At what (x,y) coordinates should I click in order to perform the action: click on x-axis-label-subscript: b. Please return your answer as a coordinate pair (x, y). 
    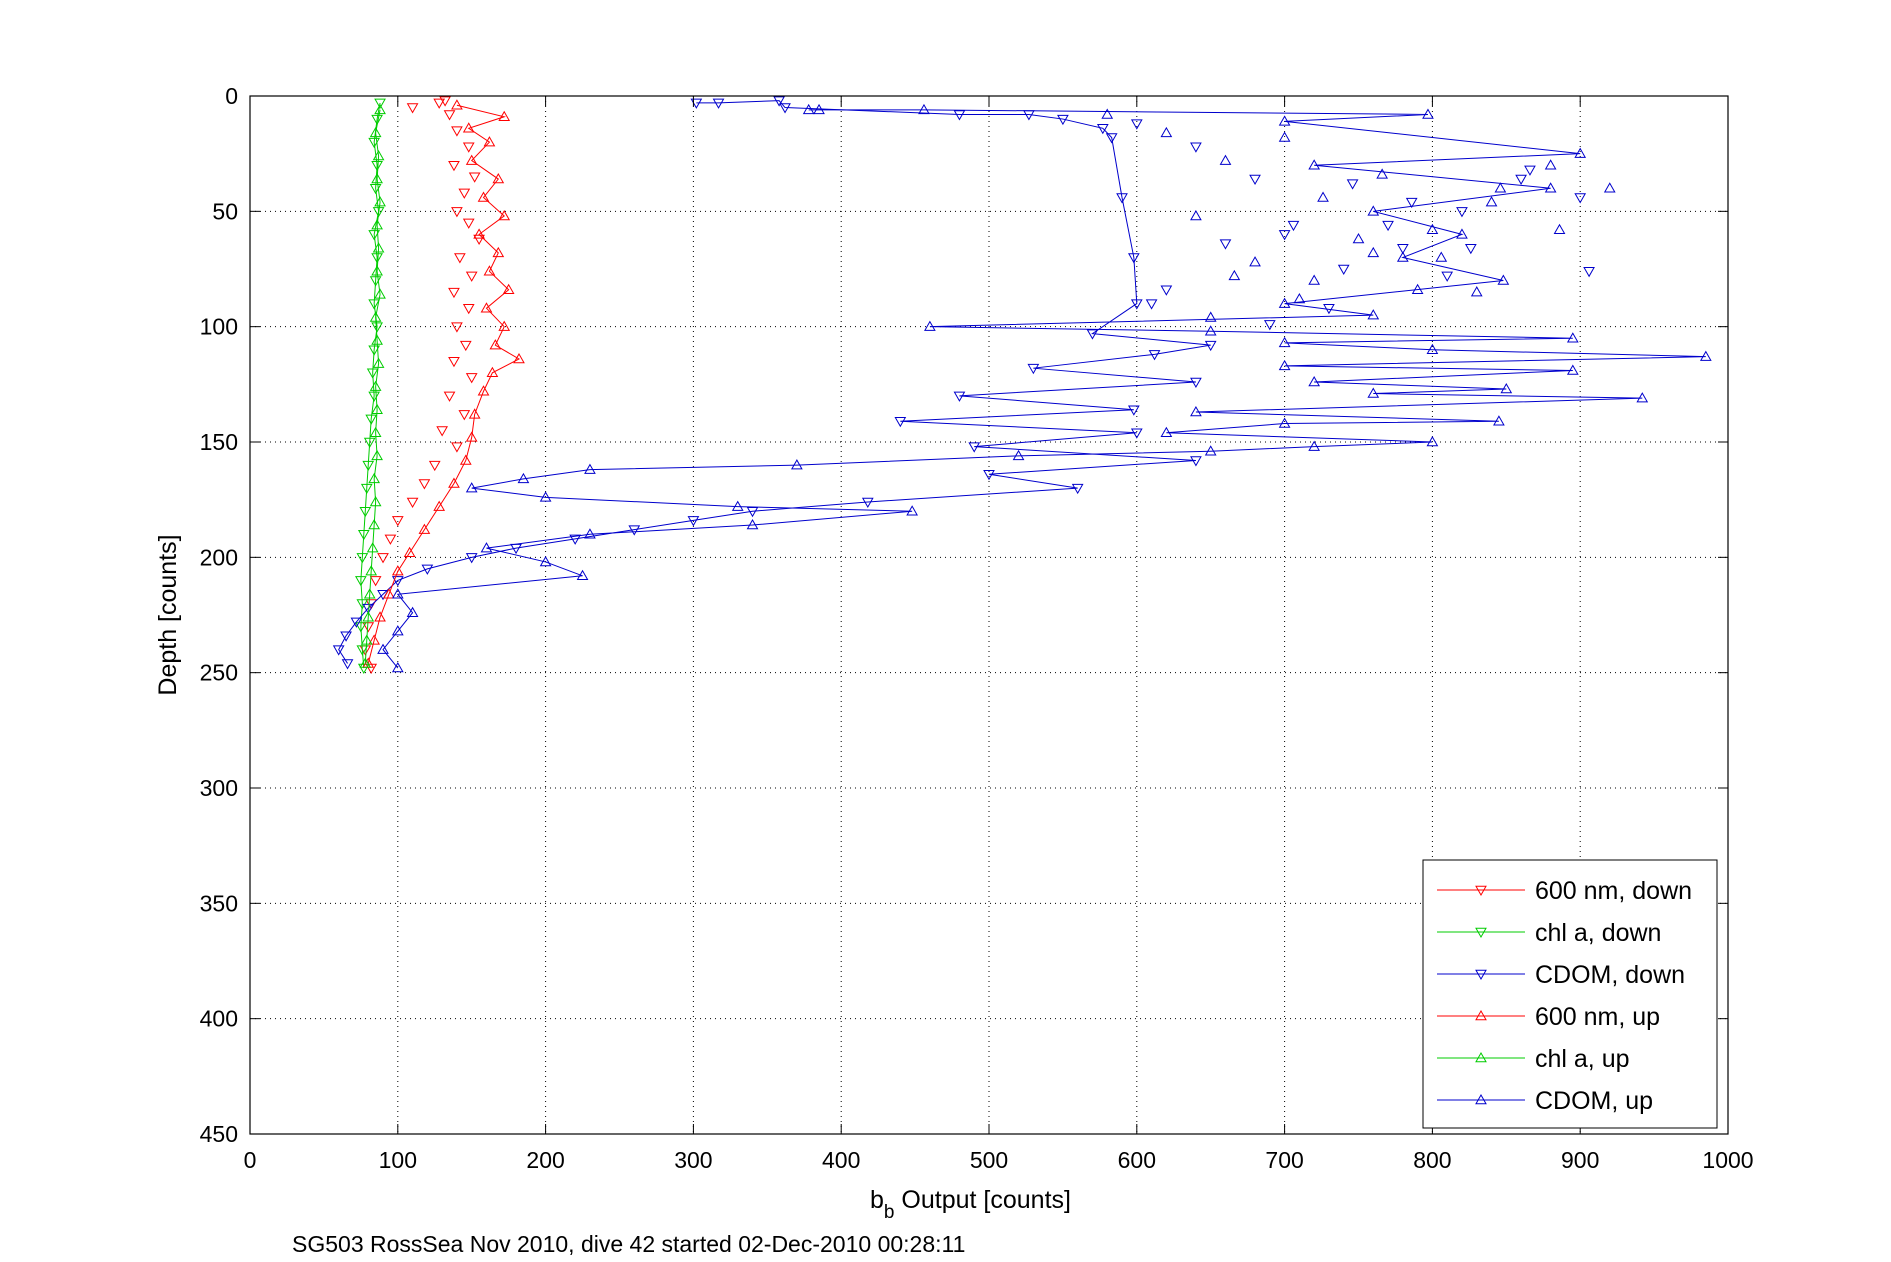
    Looking at the image, I should click on (889, 1212).